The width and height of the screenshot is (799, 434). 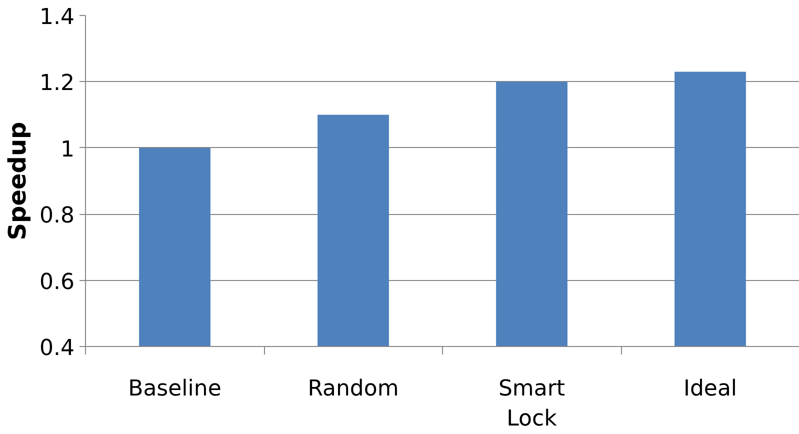 I want to click on y-tick-label: 1.4, so click(x=57, y=17).